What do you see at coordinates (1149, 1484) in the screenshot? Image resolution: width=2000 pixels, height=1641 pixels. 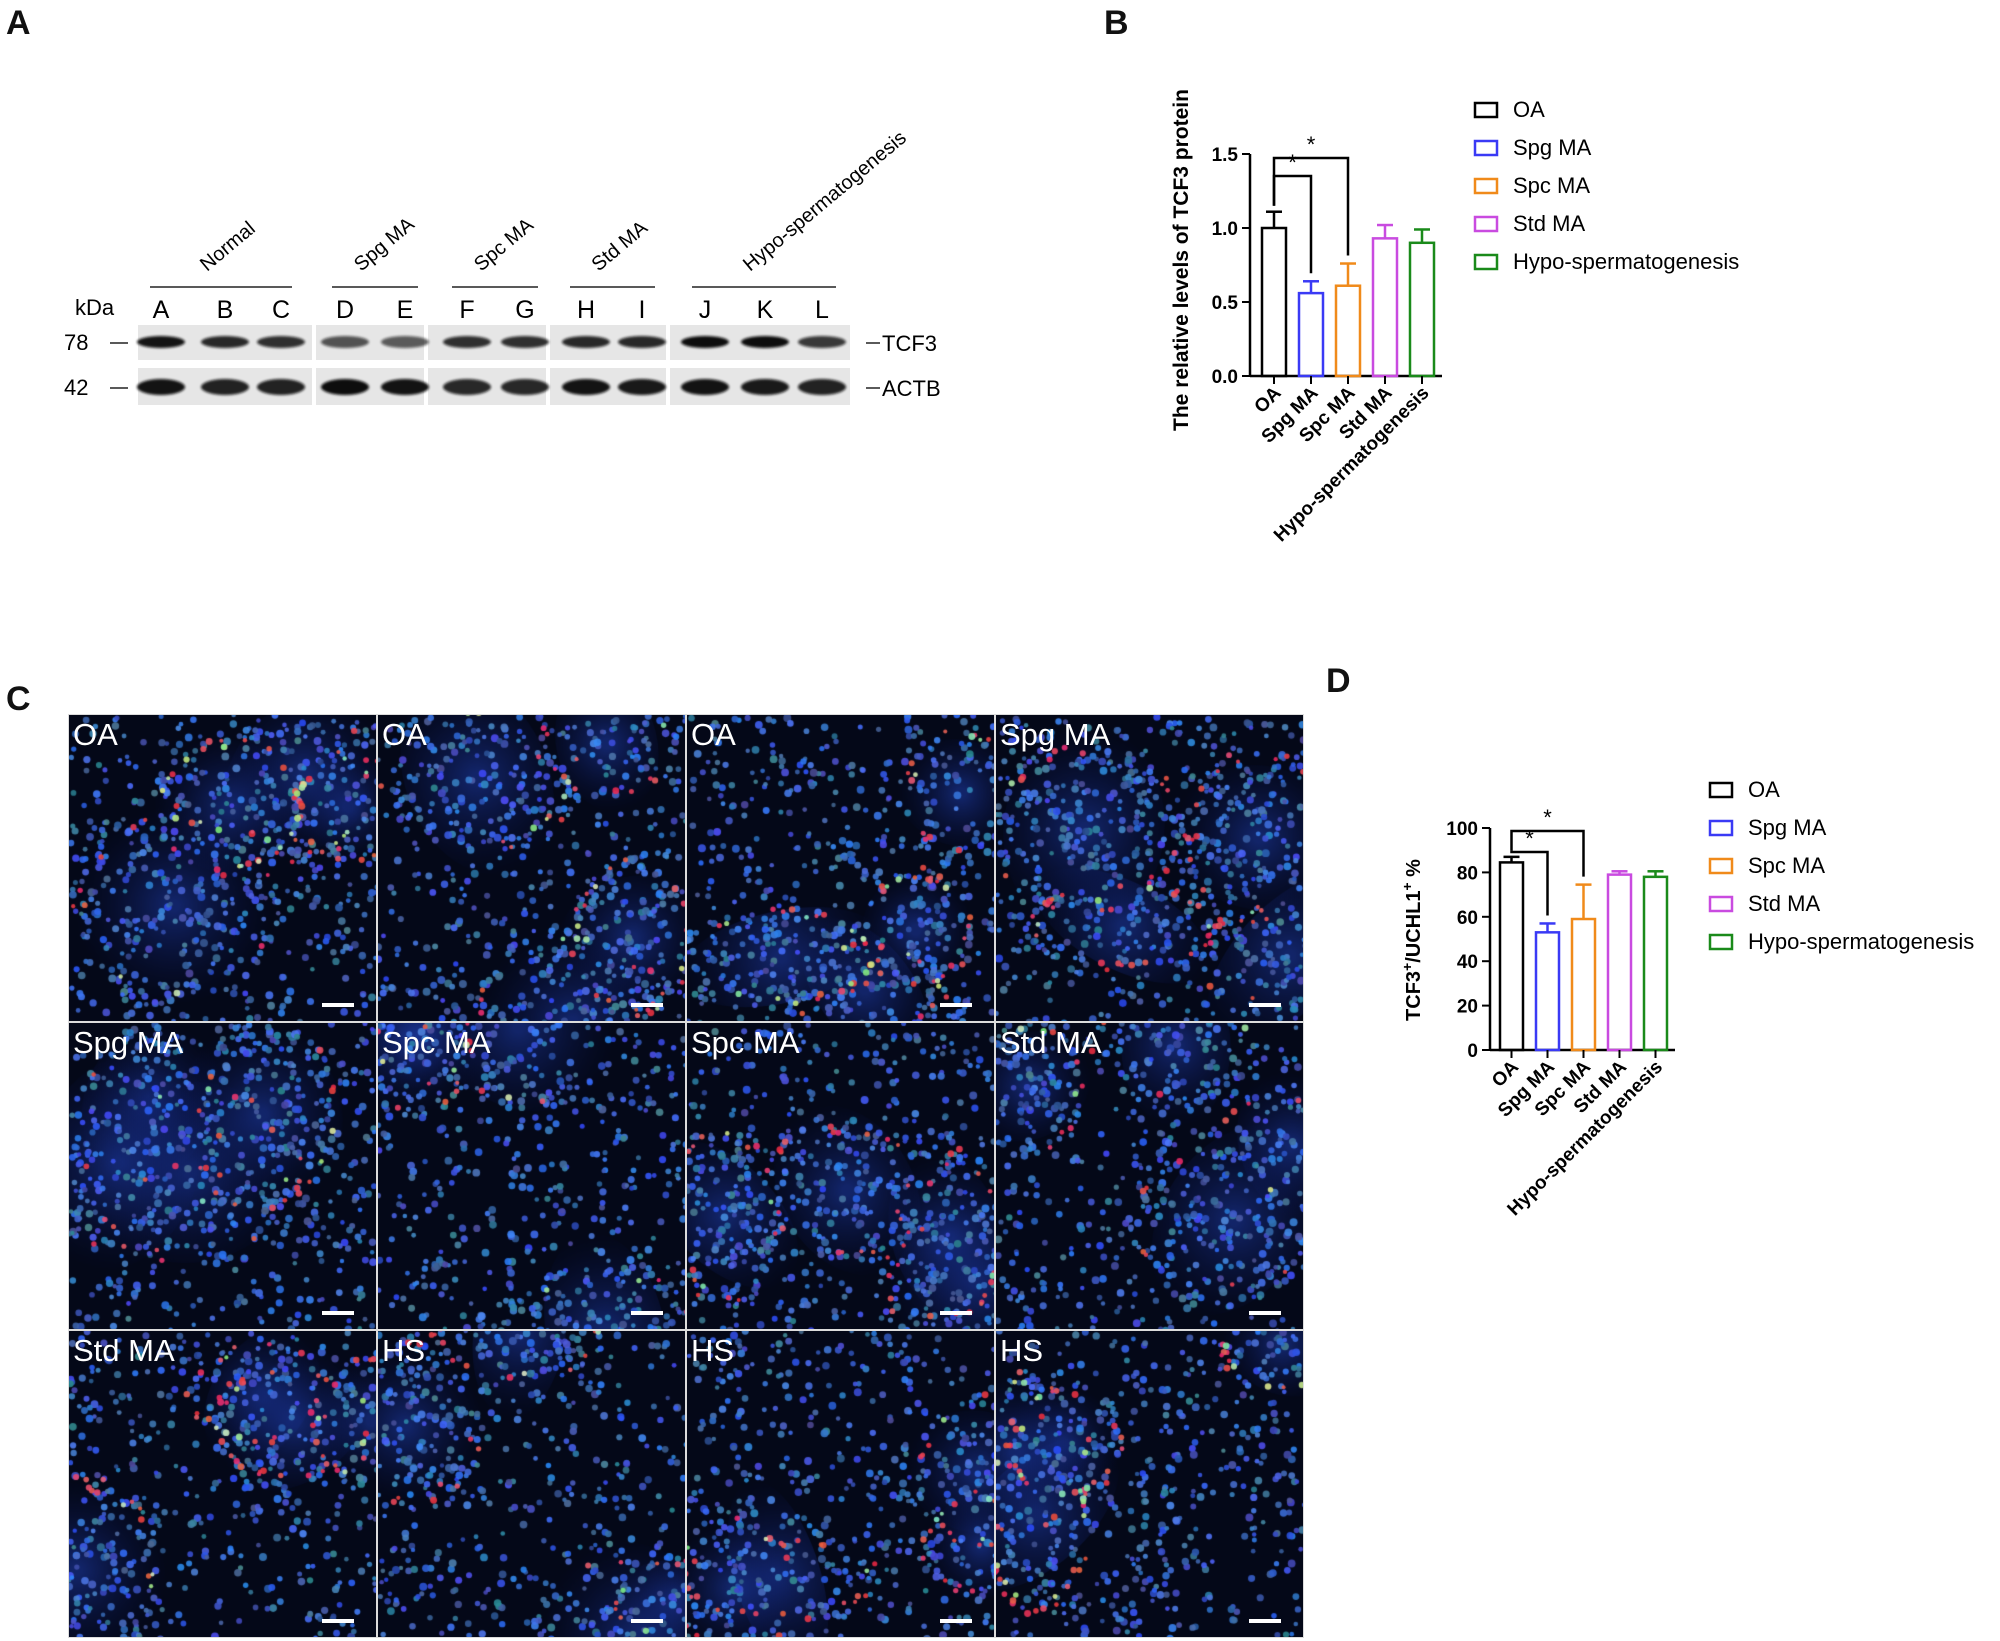 I see `micrograph-11: HS` at bounding box center [1149, 1484].